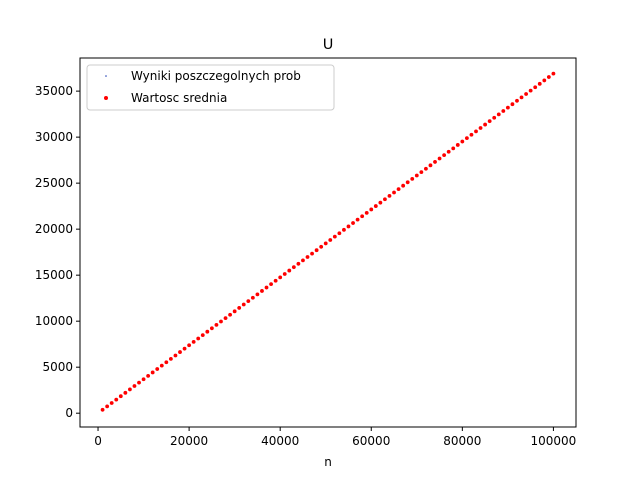  Describe the element at coordinates (69, 413) in the screenshot. I see `y-tick-label: 0` at that location.